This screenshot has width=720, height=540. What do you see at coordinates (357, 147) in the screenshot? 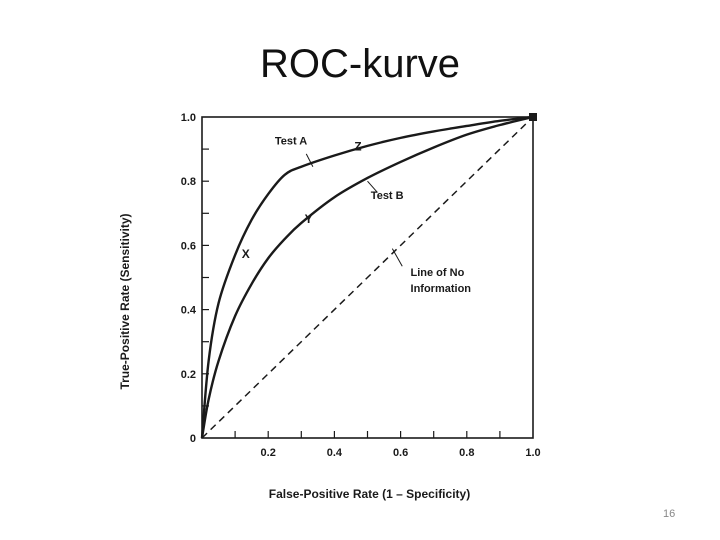
I see `annotation-z: Z` at bounding box center [357, 147].